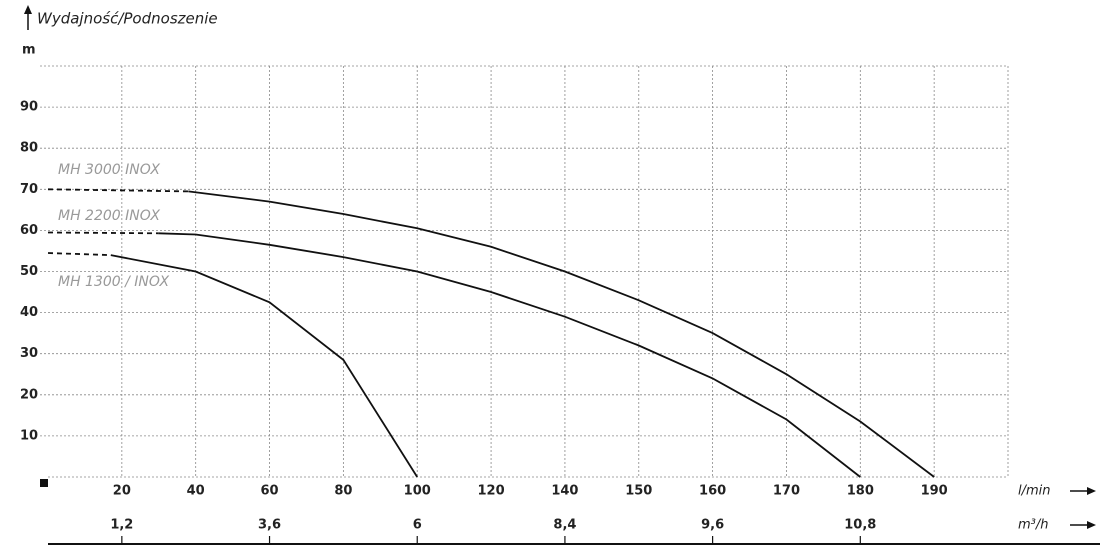 This screenshot has width=1114, height=559. I want to click on x-tick-label: 190, so click(934, 491).